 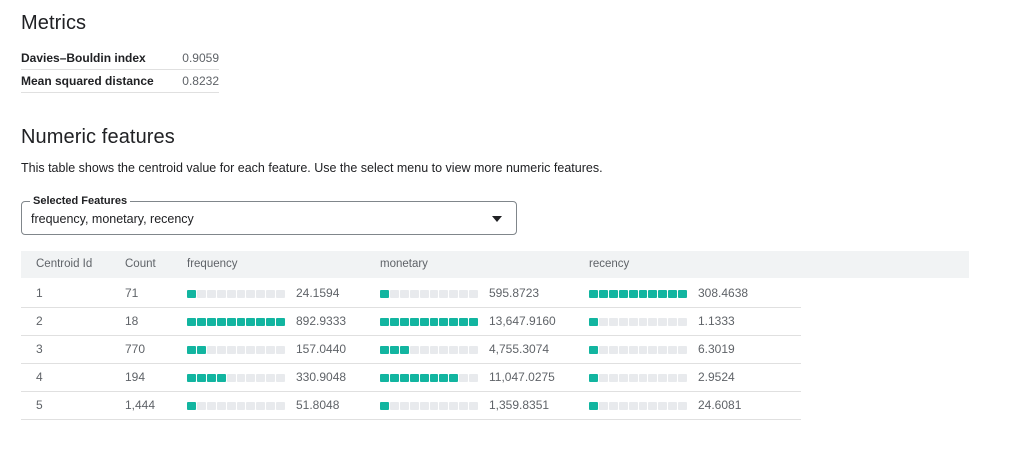 I want to click on recency-value: 1.1333, so click(x=716, y=321).